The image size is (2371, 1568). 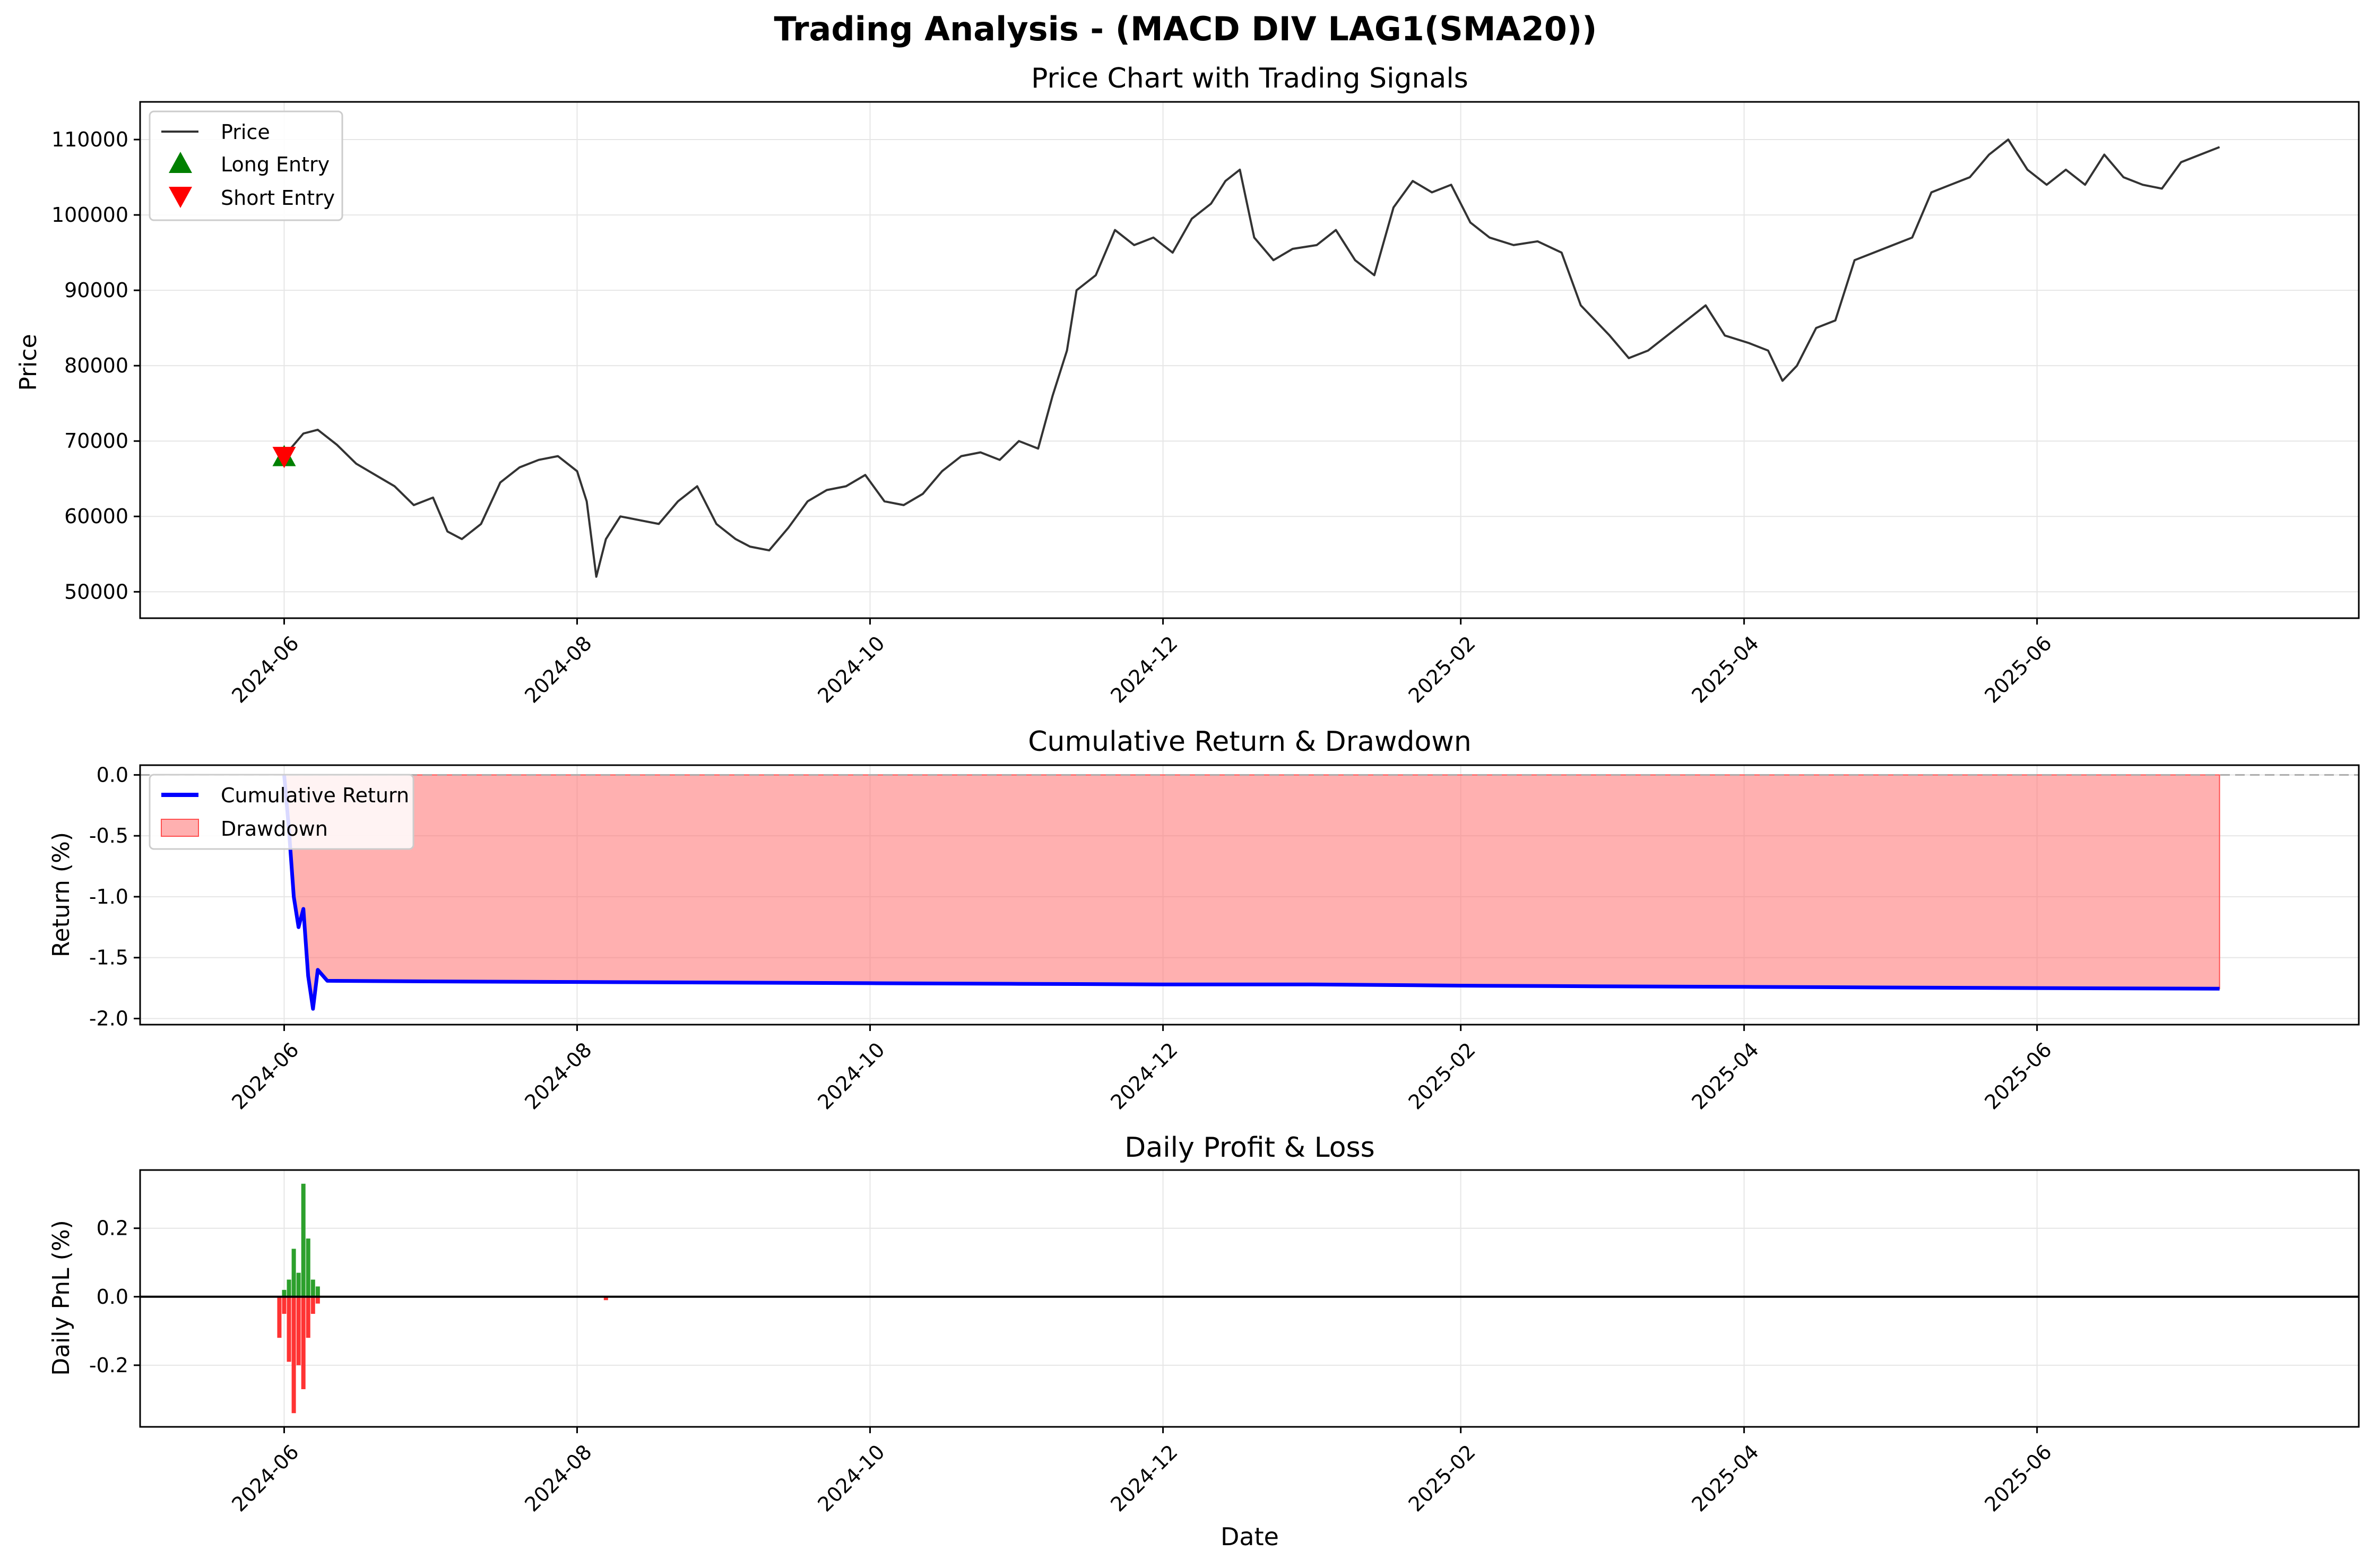 I want to click on price-legend-price-label: Price, so click(x=245, y=132).